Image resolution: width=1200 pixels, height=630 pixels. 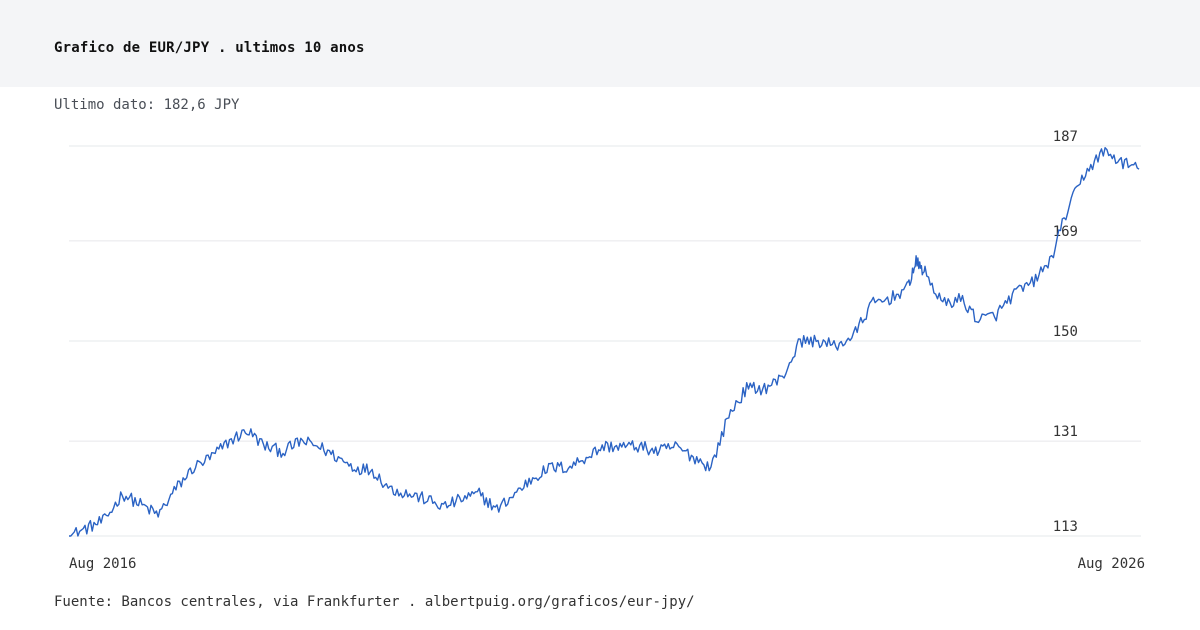 I want to click on last-value-text: Ultimo dato: 182,6 JPY, so click(x=147, y=105).